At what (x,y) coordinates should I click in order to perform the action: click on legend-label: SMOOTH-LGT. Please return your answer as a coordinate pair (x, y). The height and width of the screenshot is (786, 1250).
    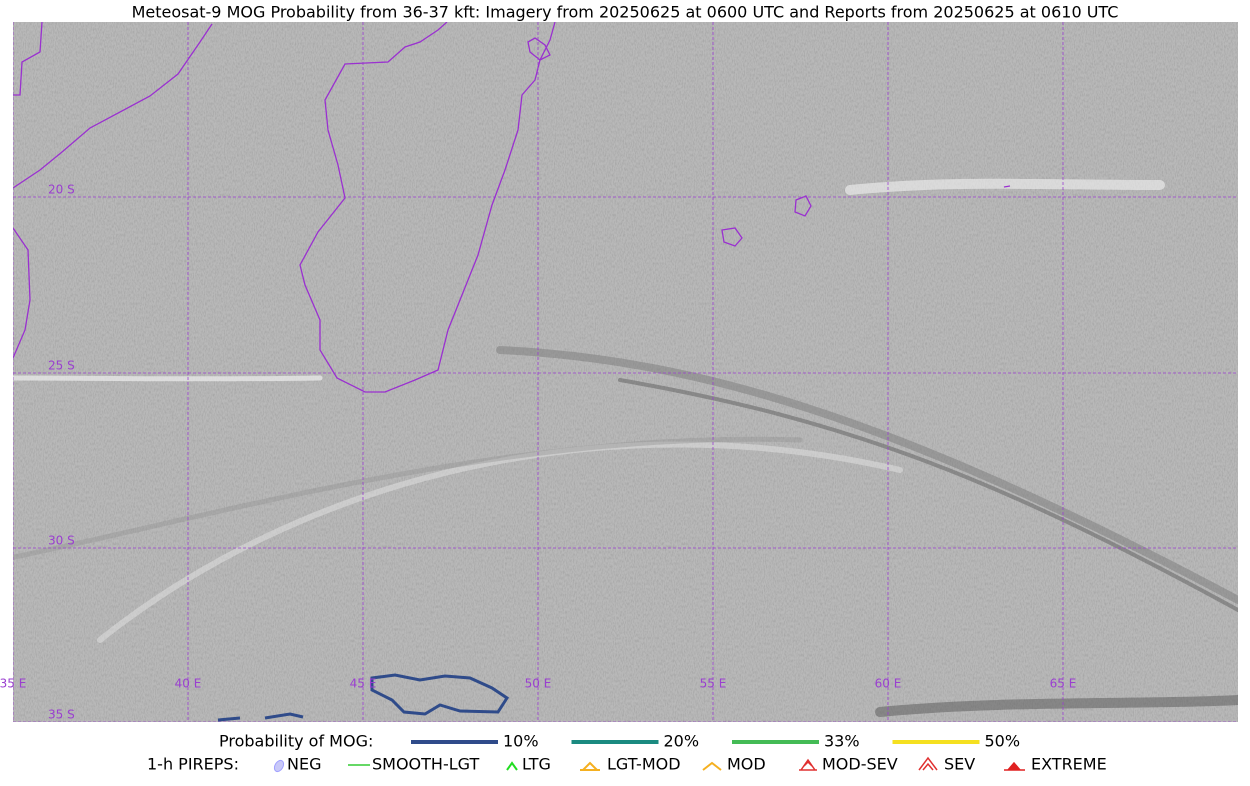
    Looking at the image, I should click on (425, 764).